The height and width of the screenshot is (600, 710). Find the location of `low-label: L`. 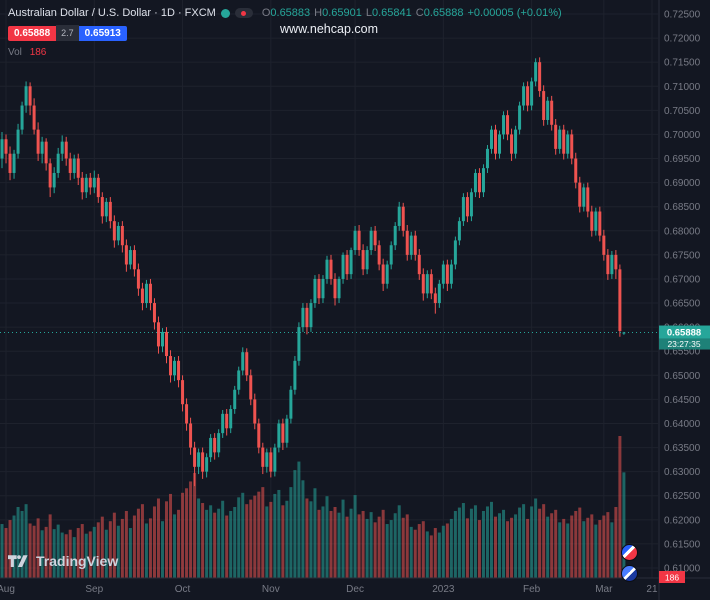

low-label: L is located at coordinates (368, 13).